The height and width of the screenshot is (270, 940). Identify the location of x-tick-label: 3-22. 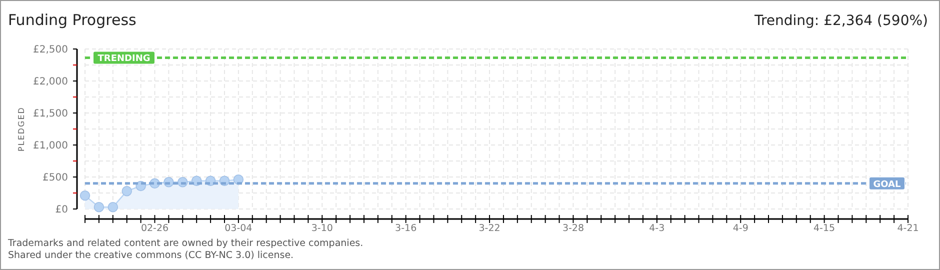
(489, 228).